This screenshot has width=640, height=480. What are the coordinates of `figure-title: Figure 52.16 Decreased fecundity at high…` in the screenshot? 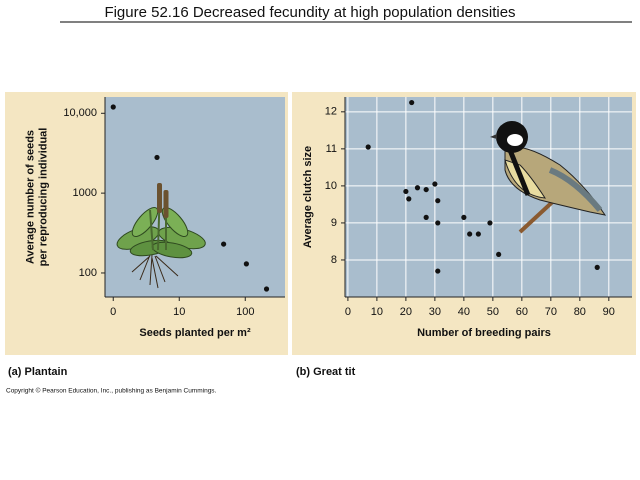 It's located at (309, 12).